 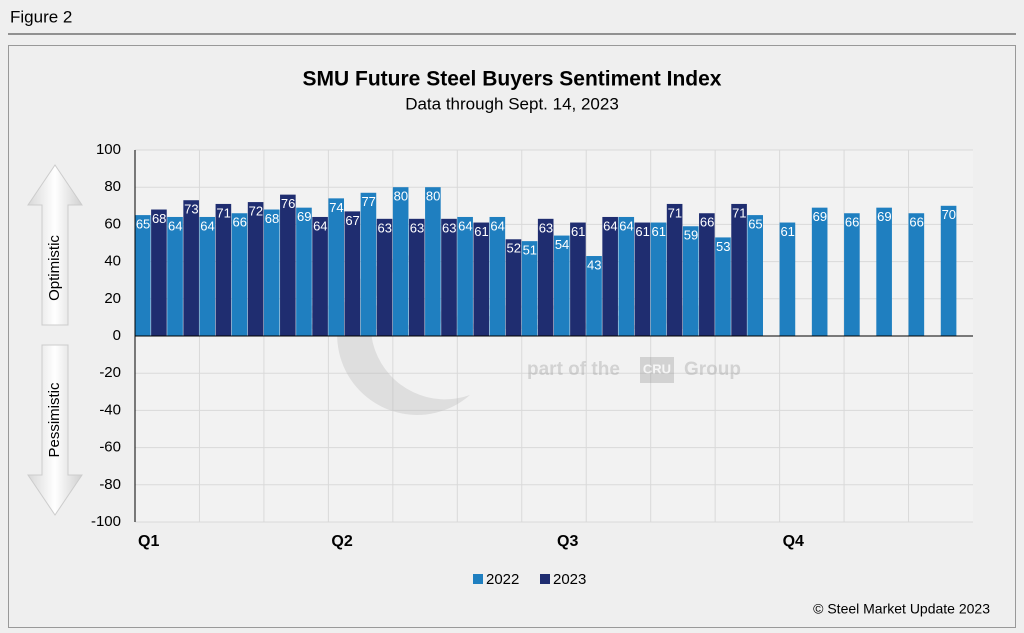 What do you see at coordinates (41, 16) in the screenshot?
I see `figure-label: Figure 2` at bounding box center [41, 16].